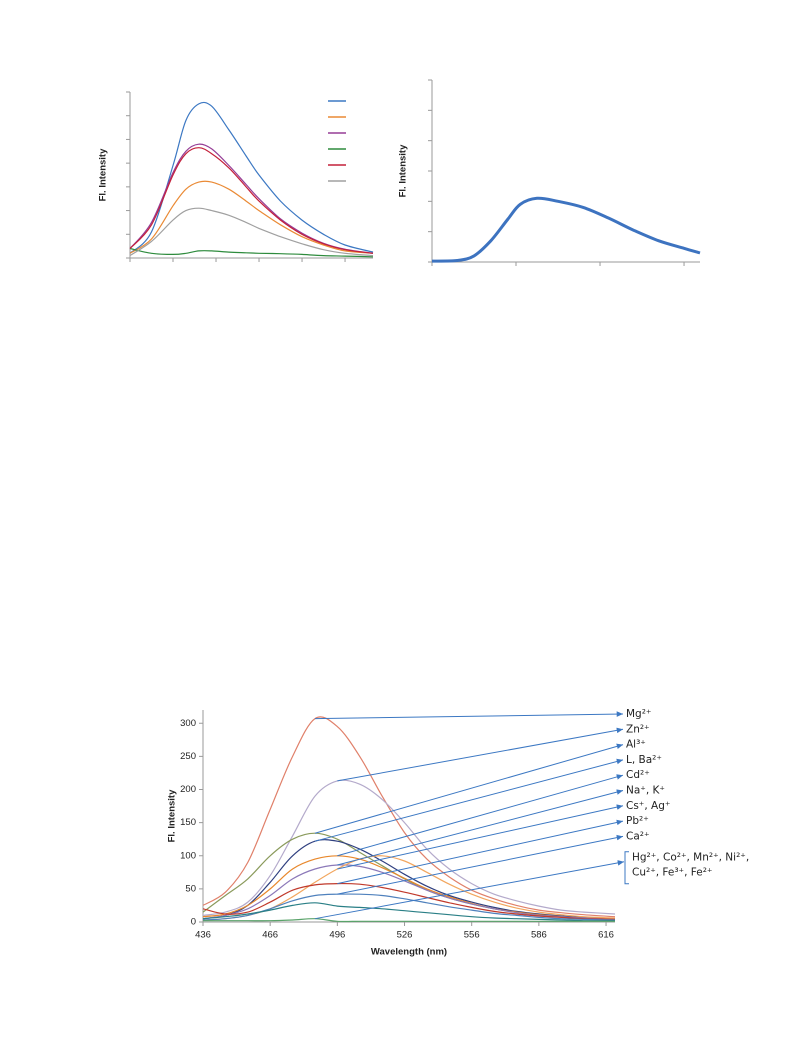 This screenshot has height=1057, width=793. I want to click on bracket, so click(626, 868).